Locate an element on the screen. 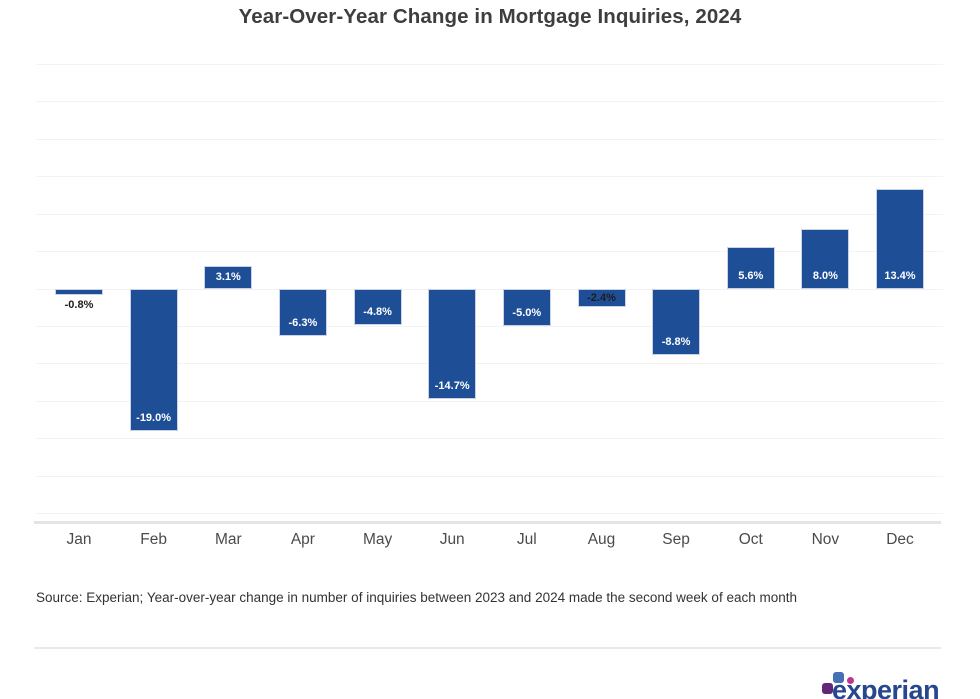 The image size is (980, 699). experian-logo-magenta-dot-icon is located at coordinates (850, 680).